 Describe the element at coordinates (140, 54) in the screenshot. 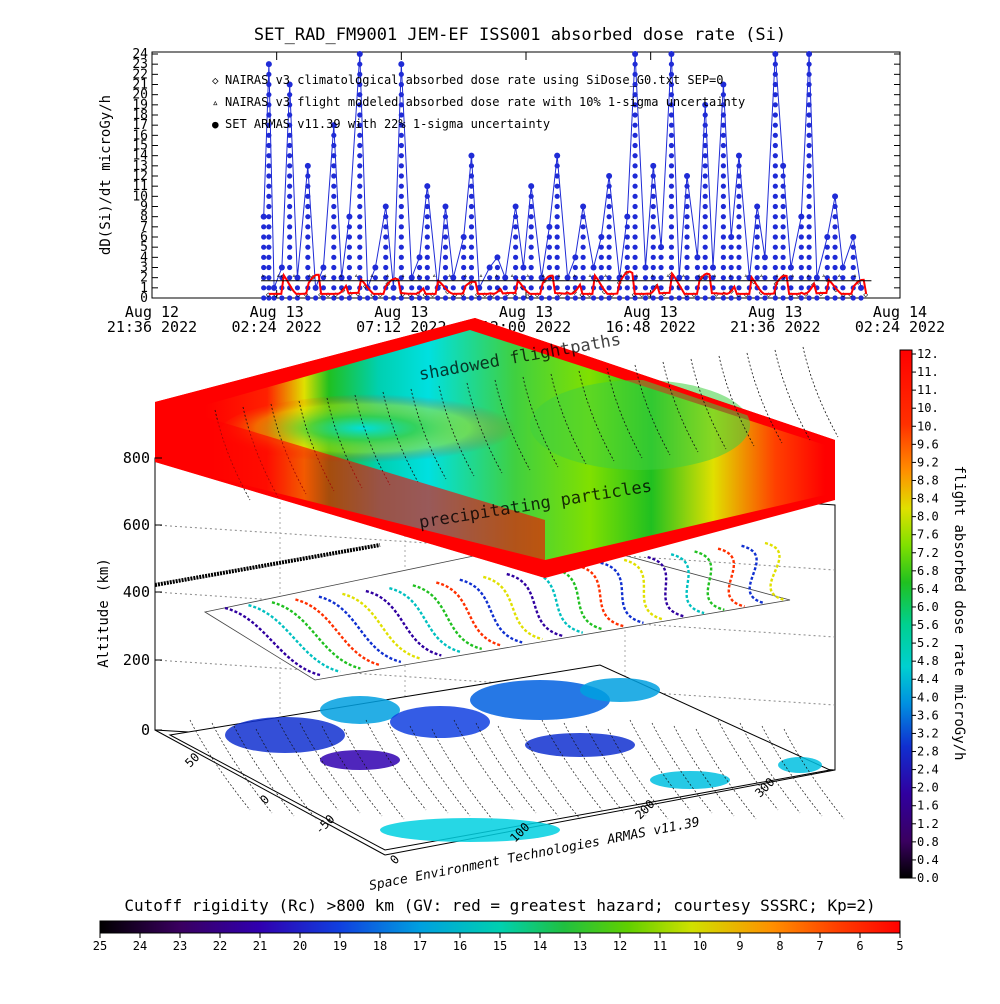

I see `y-tick-label: 24` at that location.